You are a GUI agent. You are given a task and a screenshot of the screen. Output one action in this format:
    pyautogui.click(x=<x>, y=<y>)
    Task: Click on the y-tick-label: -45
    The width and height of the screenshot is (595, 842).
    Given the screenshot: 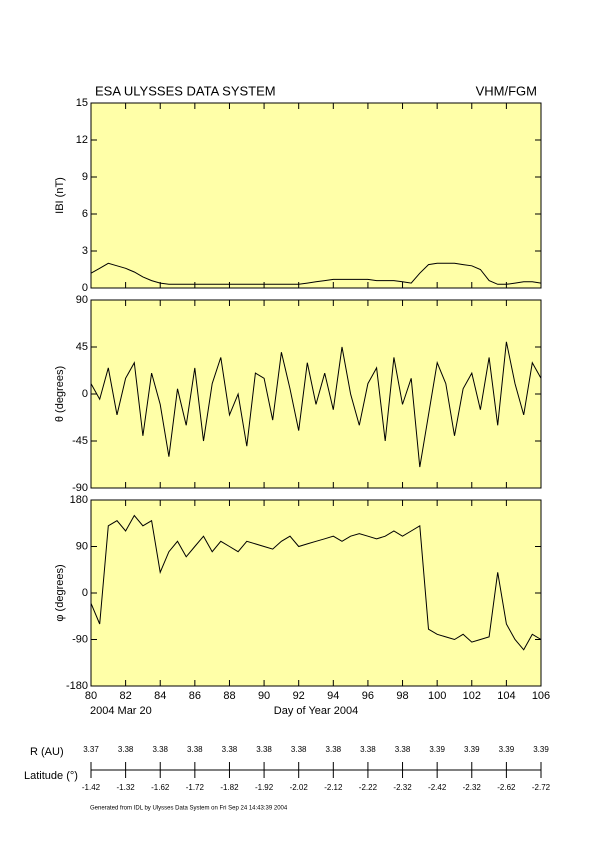 What is the action you would take?
    pyautogui.click(x=80, y=441)
    